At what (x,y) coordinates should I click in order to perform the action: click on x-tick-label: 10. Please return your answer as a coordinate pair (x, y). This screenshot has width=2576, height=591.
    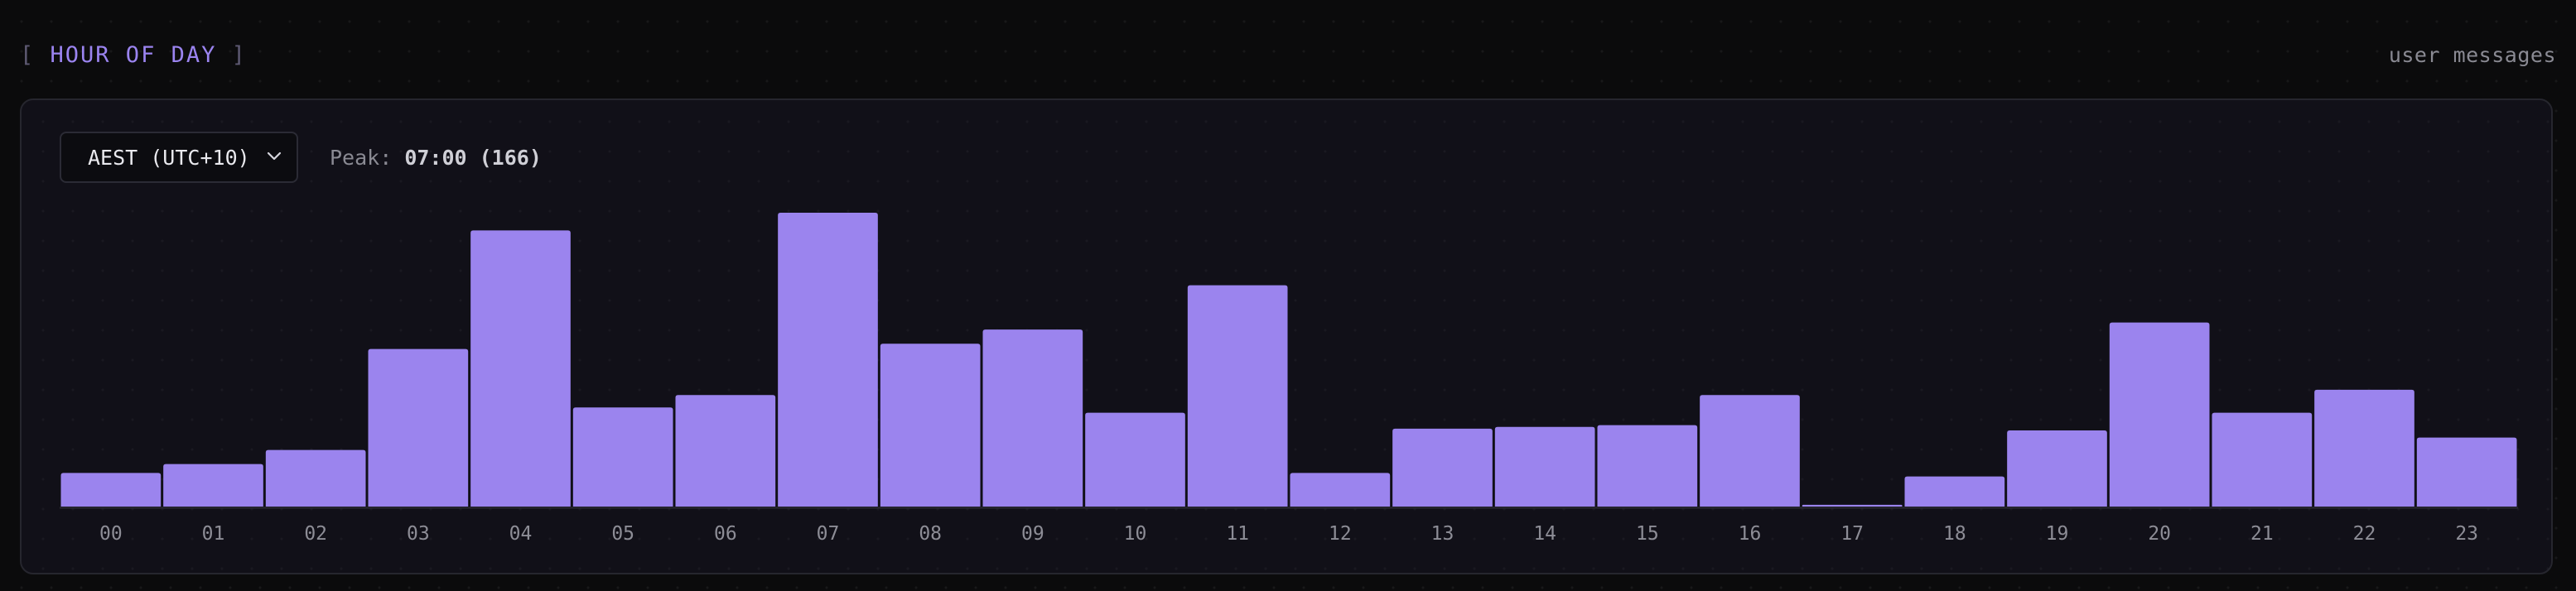
    Looking at the image, I should click on (1135, 534).